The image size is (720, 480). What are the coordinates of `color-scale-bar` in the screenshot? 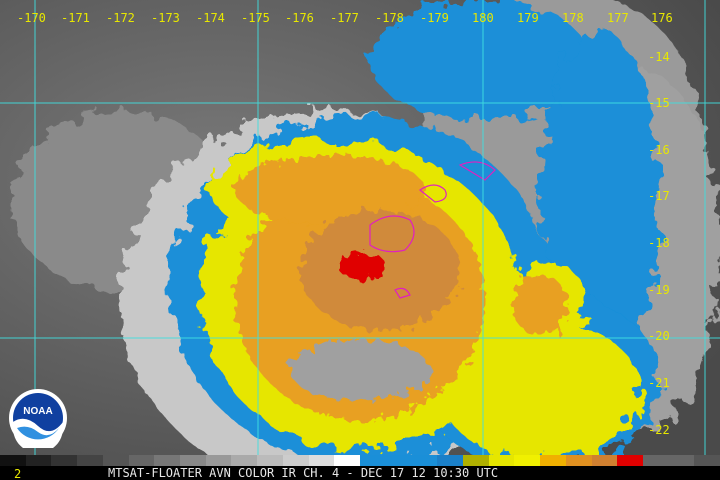 It's located at (360, 460).